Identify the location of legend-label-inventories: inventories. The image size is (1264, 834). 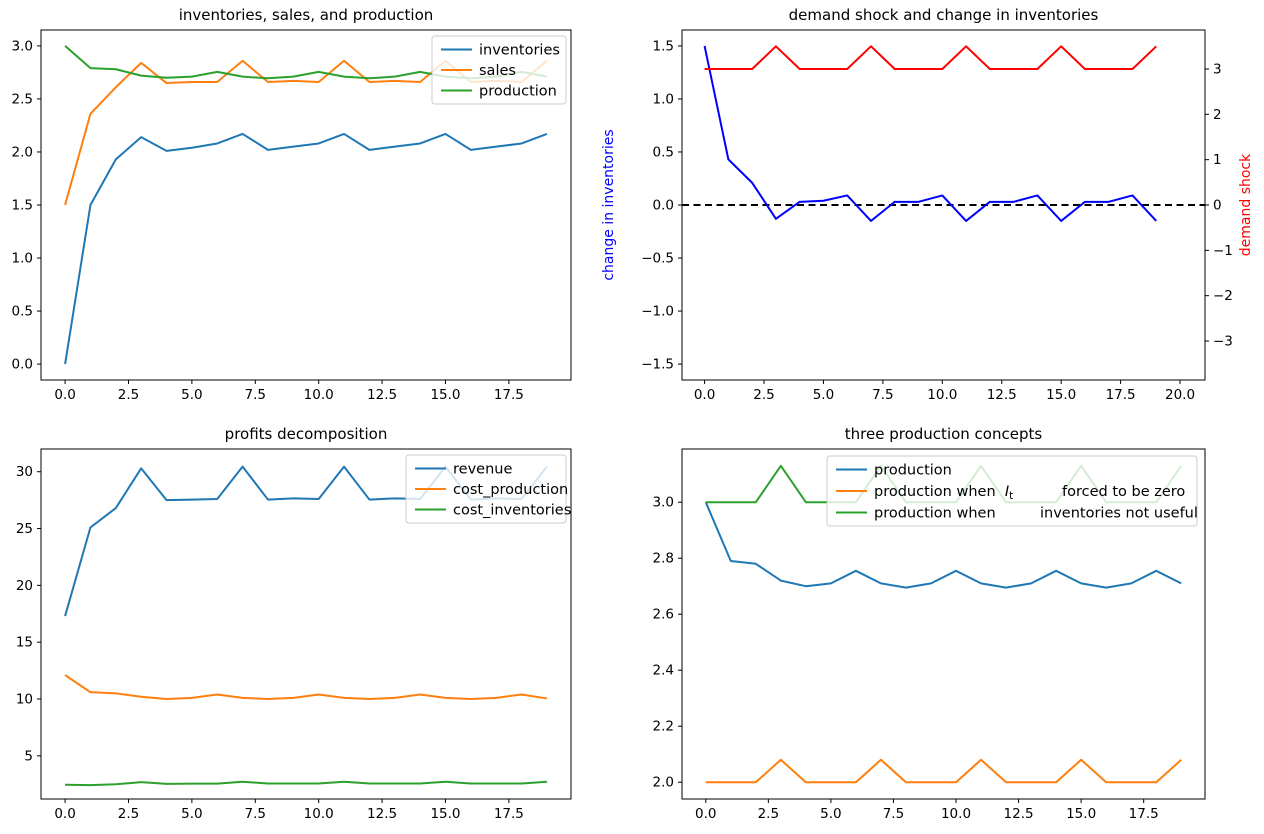
(519, 51).